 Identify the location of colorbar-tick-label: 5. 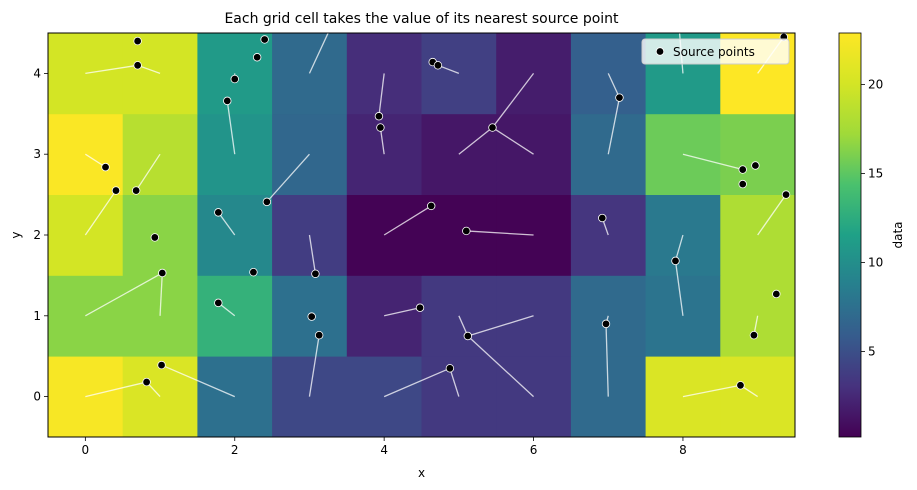
(872, 352).